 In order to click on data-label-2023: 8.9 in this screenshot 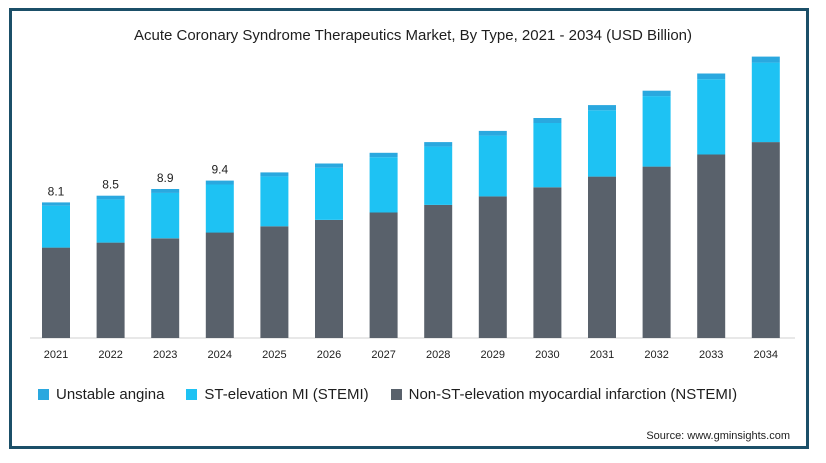, I will do `click(165, 178)`.